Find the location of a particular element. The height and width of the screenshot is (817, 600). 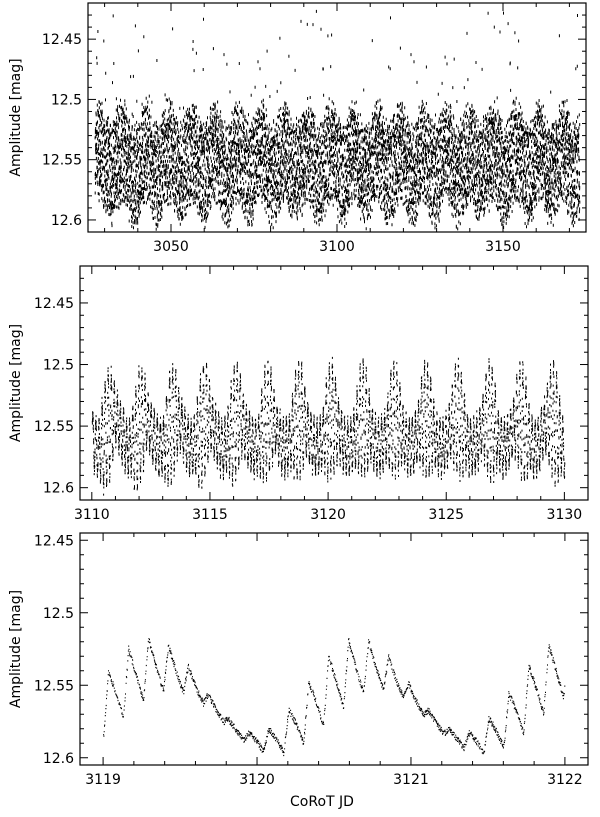

x-tick-label: 3121 is located at coordinates (411, 780).